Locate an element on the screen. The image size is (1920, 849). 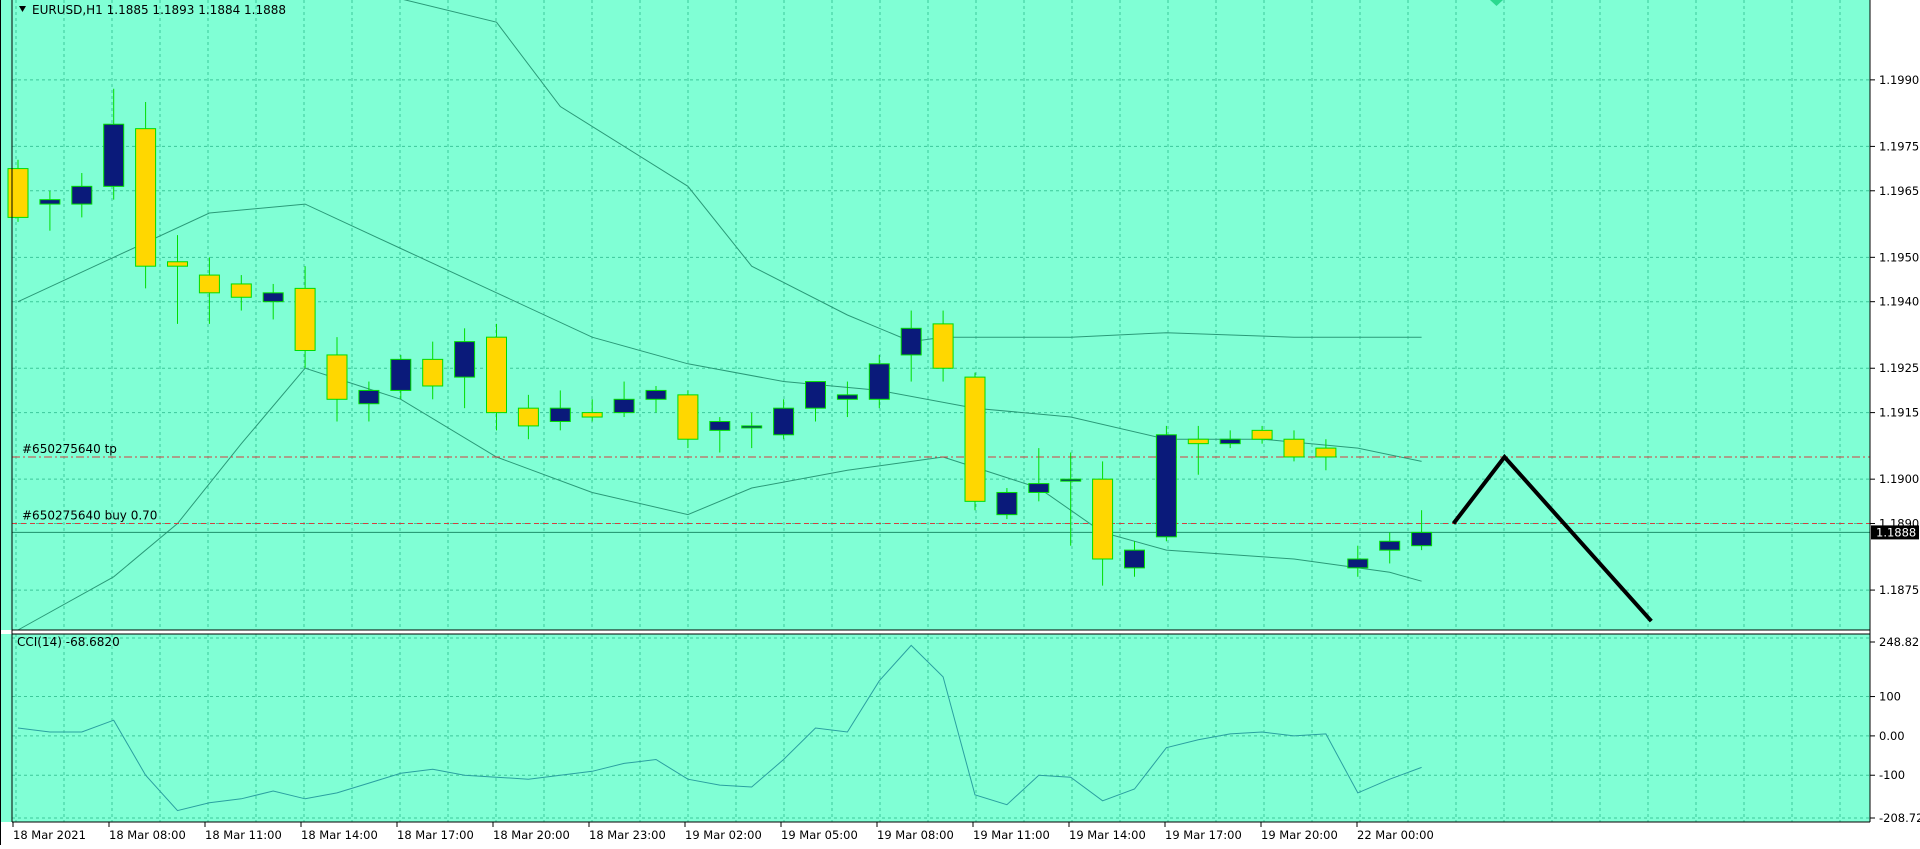
projection-path is located at coordinates (1552, 538).